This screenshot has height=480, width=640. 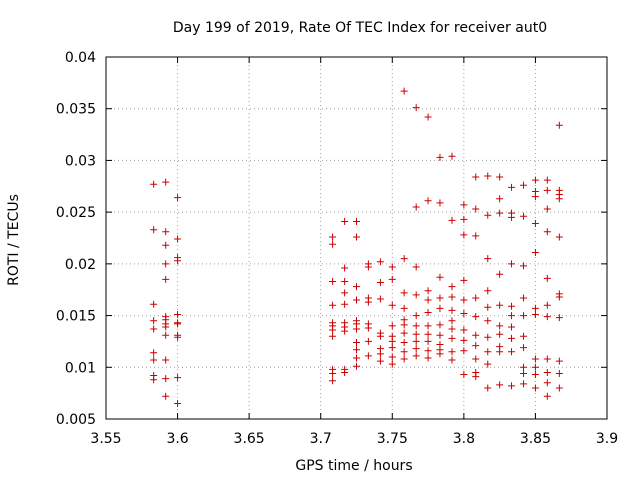 What do you see at coordinates (321, 439) in the screenshot?
I see `x-tick-label: 3.7` at bounding box center [321, 439].